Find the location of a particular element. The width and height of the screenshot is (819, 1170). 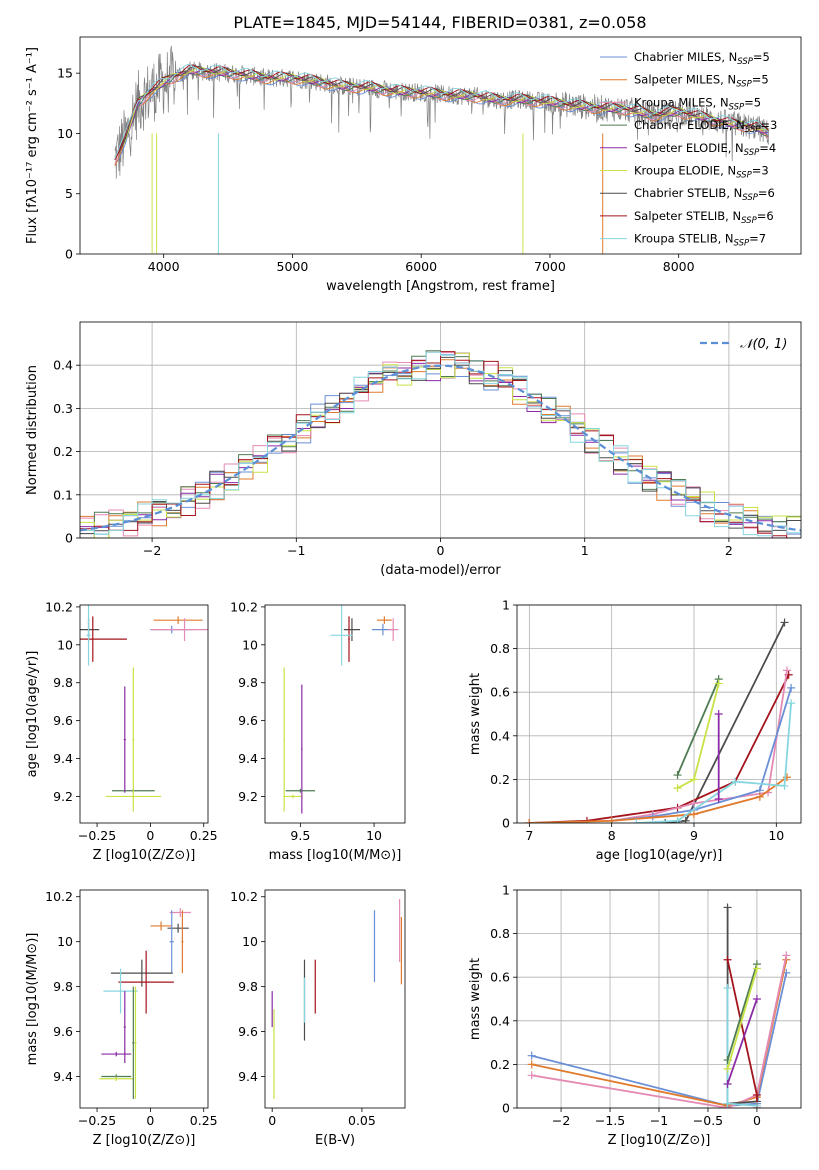

y-tick-label: 0.8 is located at coordinates (500, 933).